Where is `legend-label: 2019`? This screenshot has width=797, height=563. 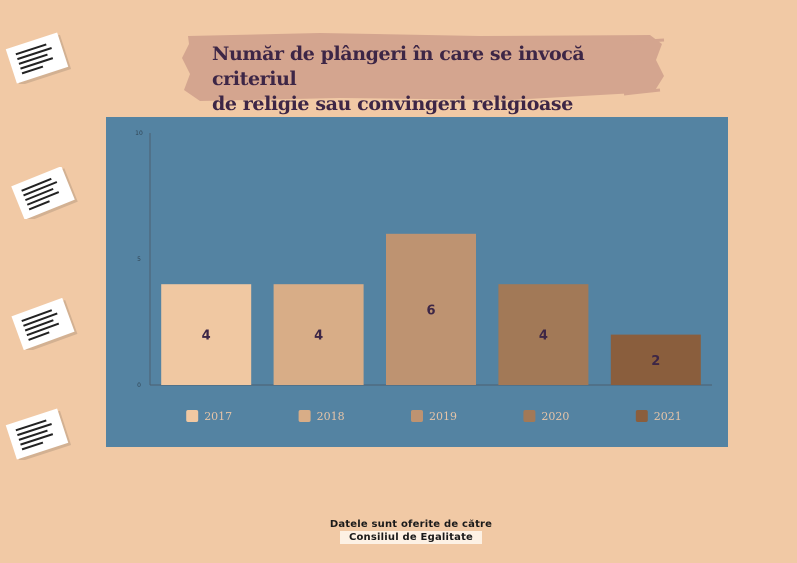 legend-label: 2019 is located at coordinates (443, 416).